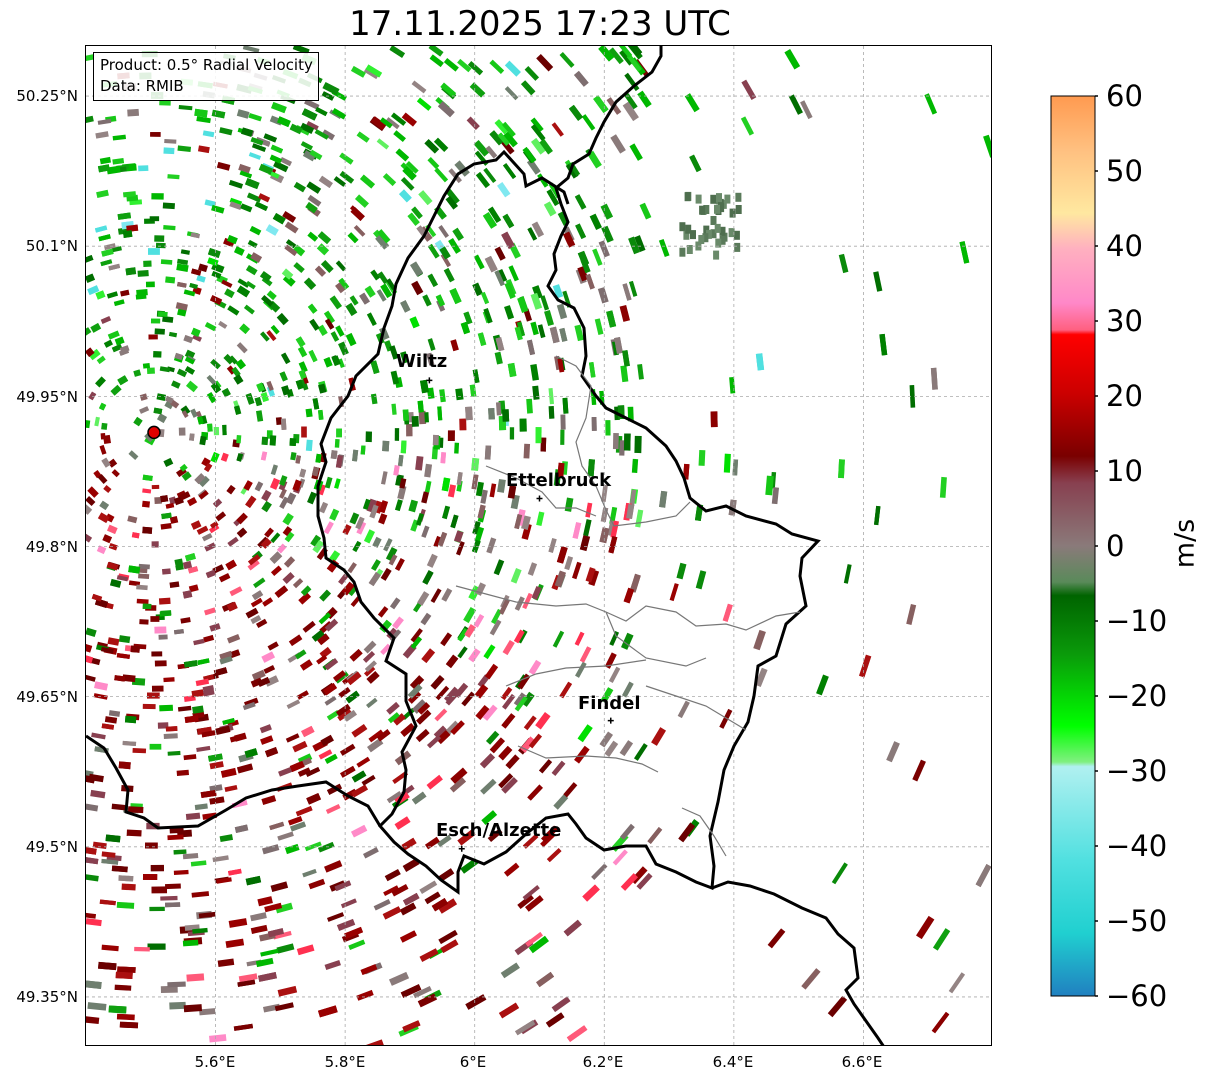 The height and width of the screenshot is (1081, 1207). What do you see at coordinates (609, 703) in the screenshot?
I see `city-label-findel: Findel` at bounding box center [609, 703].